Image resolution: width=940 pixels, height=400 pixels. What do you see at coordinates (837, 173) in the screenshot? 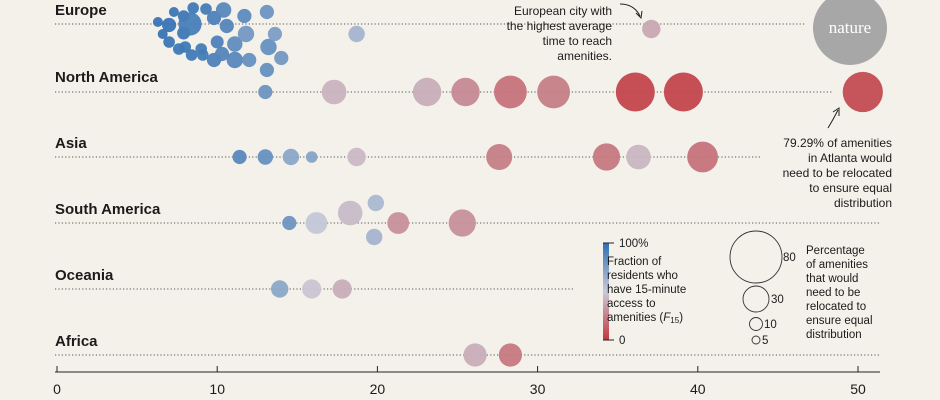
I see `atlanta-note-line-3: need to be relocated` at bounding box center [837, 173].